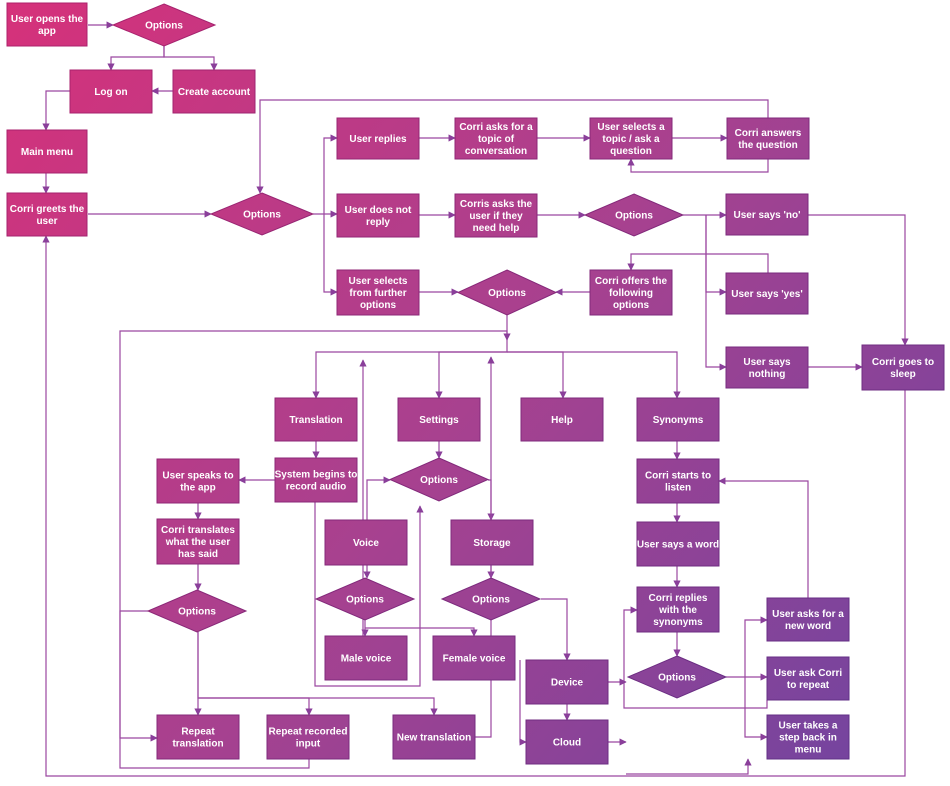 This screenshot has height=786, width=950. What do you see at coordinates (197, 738) in the screenshot?
I see `node-label: Repeat translation` at bounding box center [197, 738].